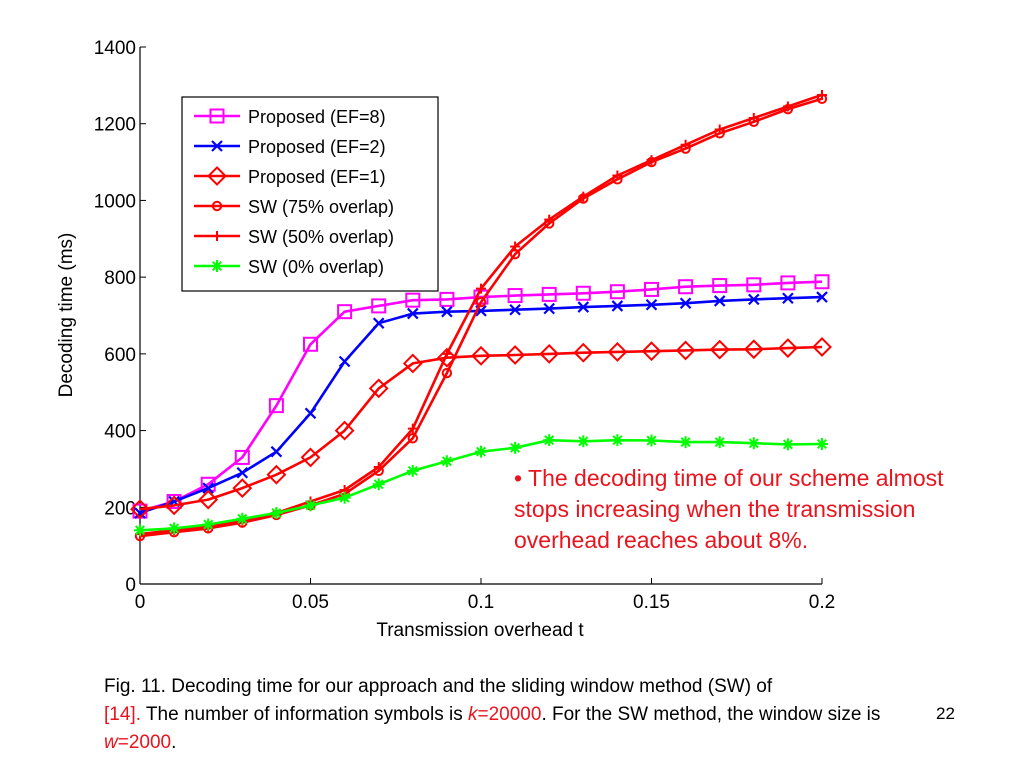 This screenshot has height=768, width=1024. What do you see at coordinates (481, 602) in the screenshot?
I see `x-tick-label: 0.1` at bounding box center [481, 602].